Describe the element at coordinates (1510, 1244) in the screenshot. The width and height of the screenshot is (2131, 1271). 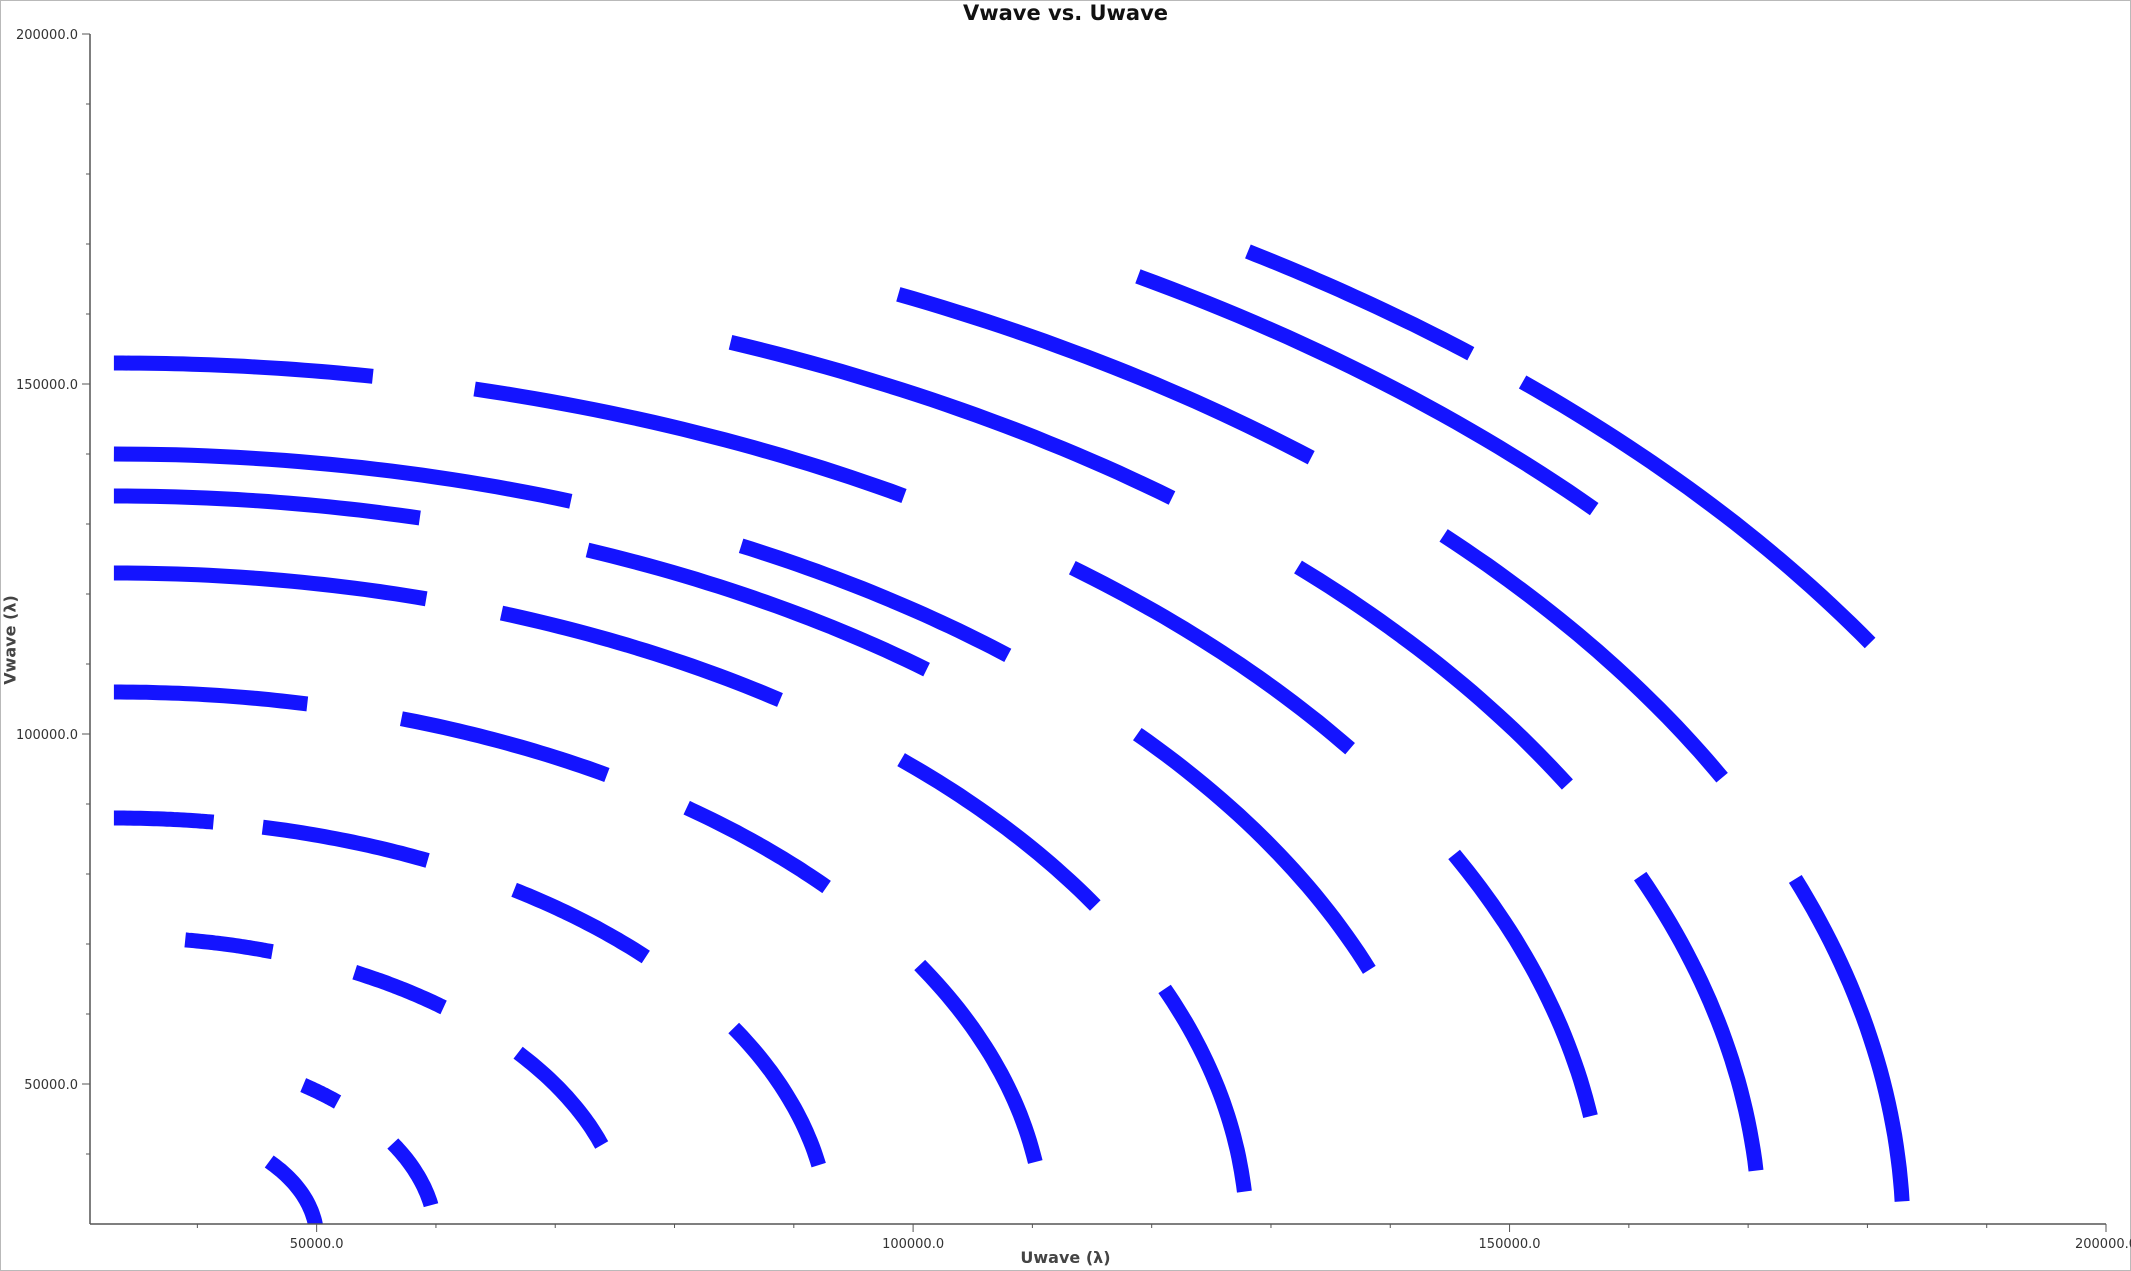
I see `x-tick-label: 150000.0` at that location.